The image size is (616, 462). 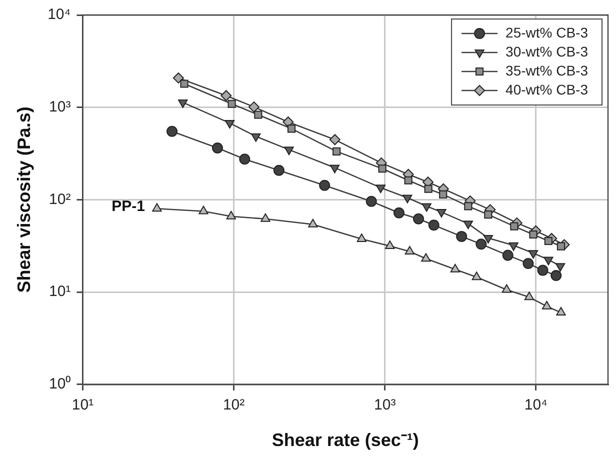 What do you see at coordinates (536, 405) in the screenshot?
I see `x-tick-label: 10⁴` at bounding box center [536, 405].